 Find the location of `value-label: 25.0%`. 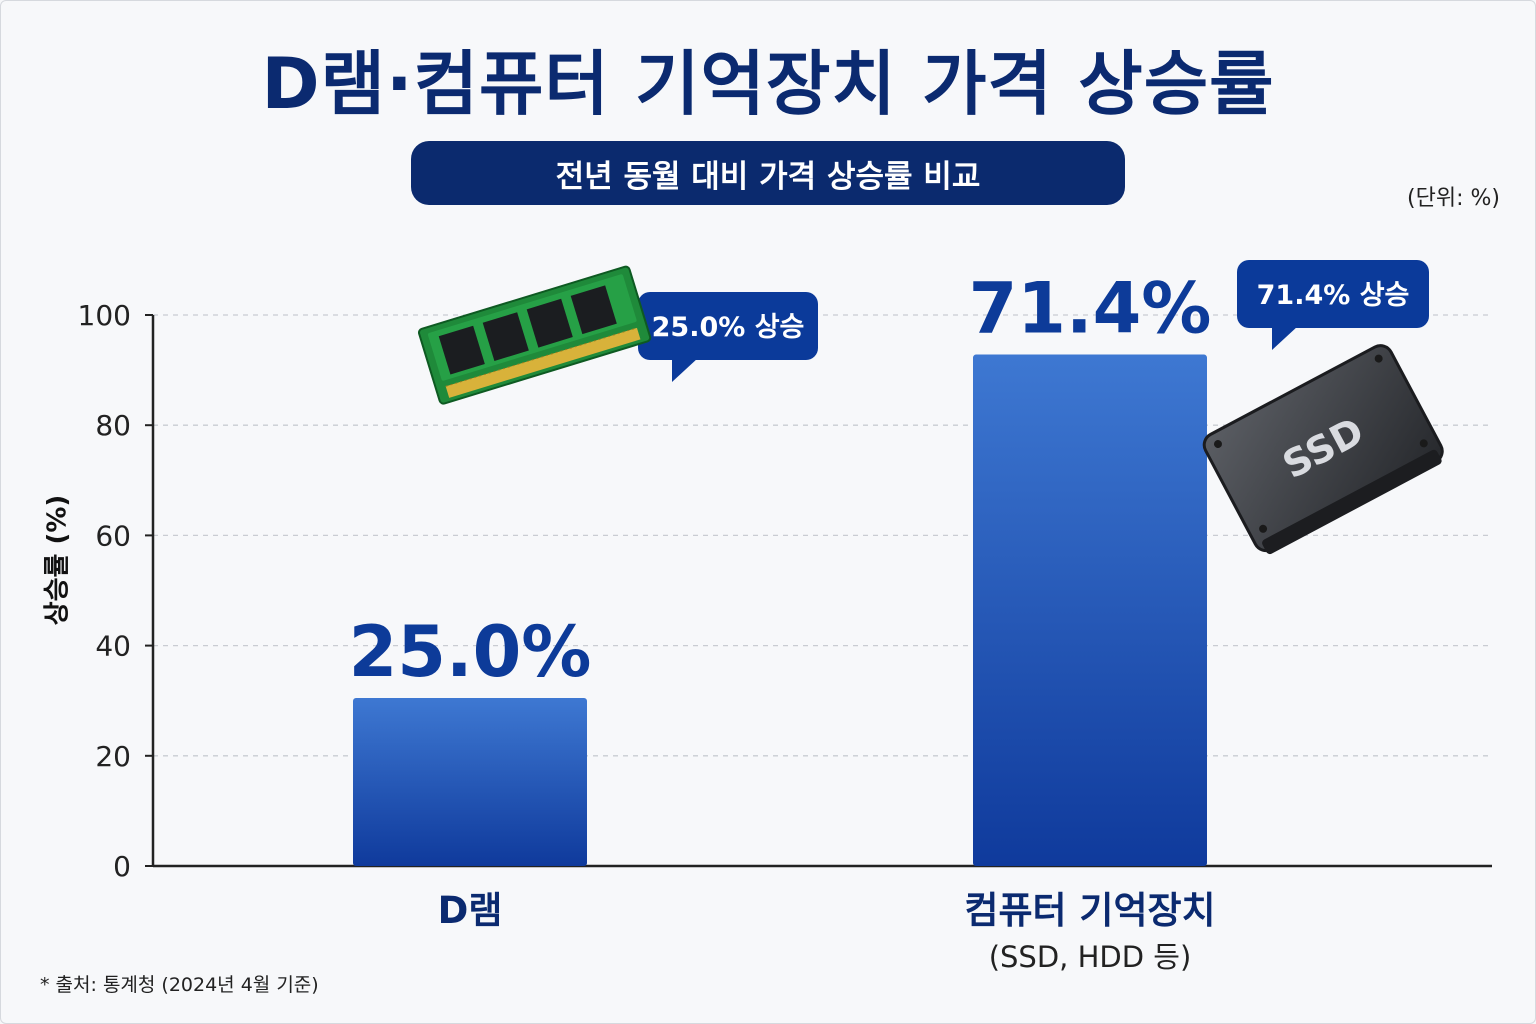

value-label: 25.0% is located at coordinates (470, 652).